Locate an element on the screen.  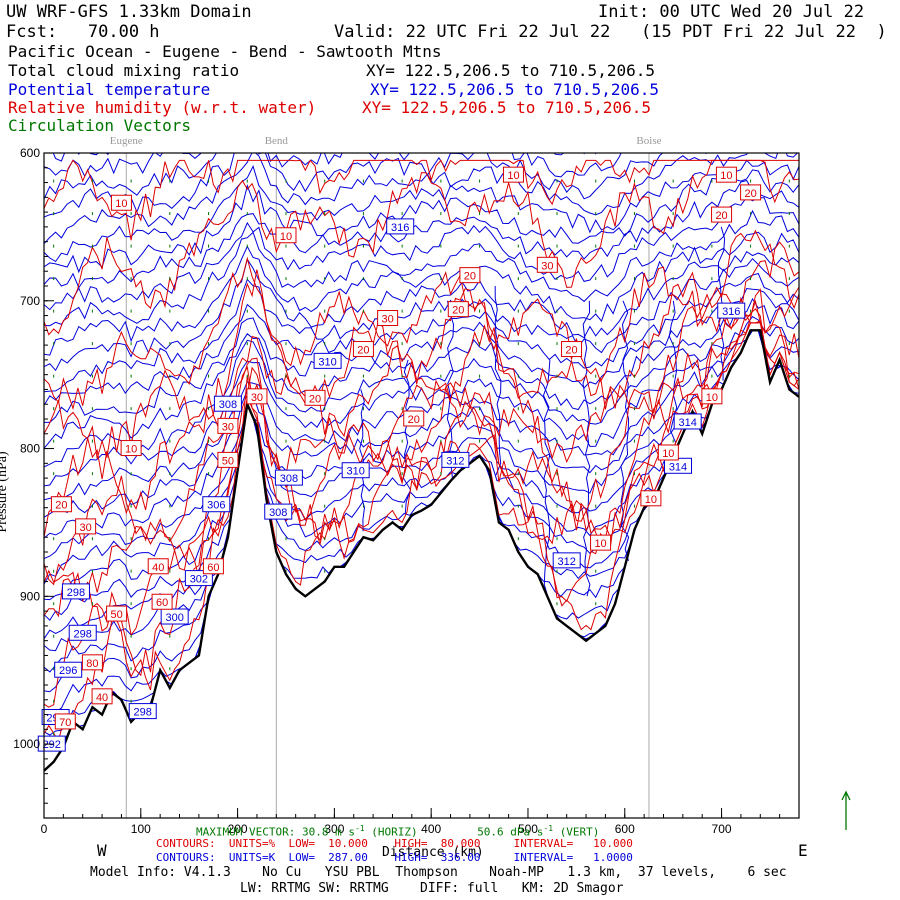
rh-contour-label: 80 is located at coordinates (92, 662).